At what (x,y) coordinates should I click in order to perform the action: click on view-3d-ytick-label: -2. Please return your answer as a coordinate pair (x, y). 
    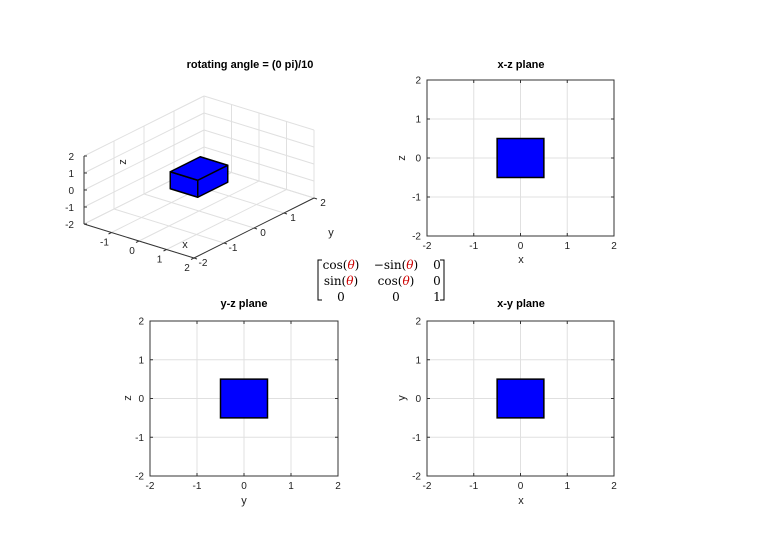
    Looking at the image, I should click on (203, 263).